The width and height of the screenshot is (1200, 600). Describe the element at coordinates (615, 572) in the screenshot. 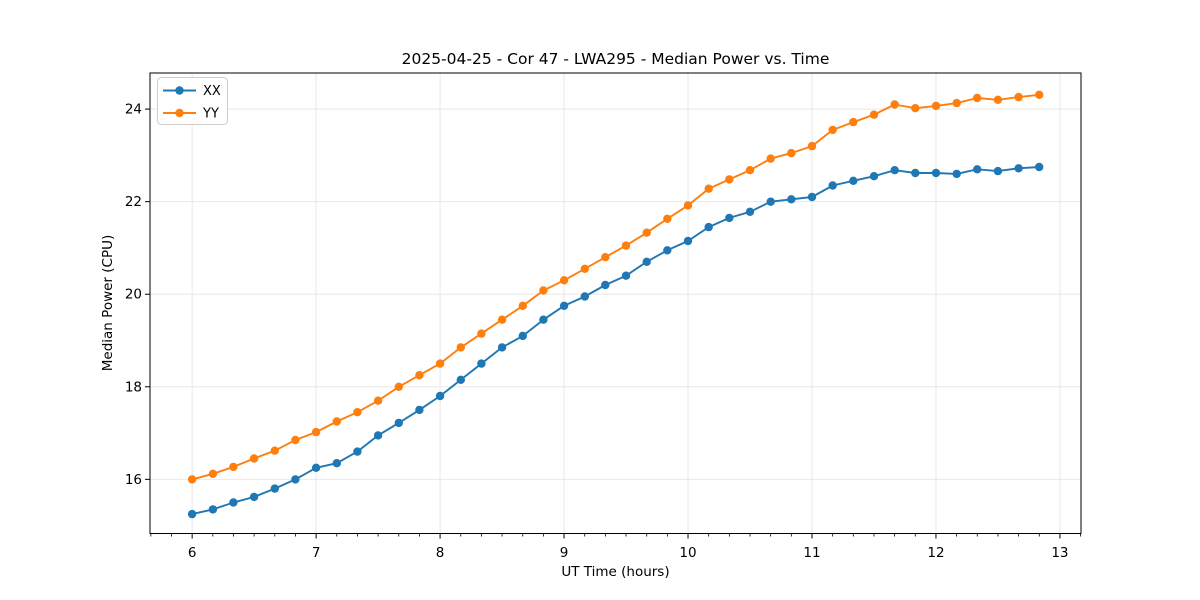

I see `x-axis-label: UT Time (hours)` at that location.